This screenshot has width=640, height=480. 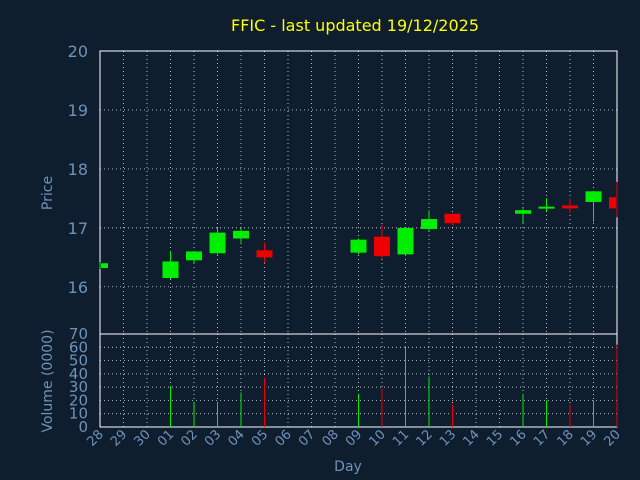 What do you see at coordinates (143, 438) in the screenshot?
I see `x-tick-label: 30` at bounding box center [143, 438].